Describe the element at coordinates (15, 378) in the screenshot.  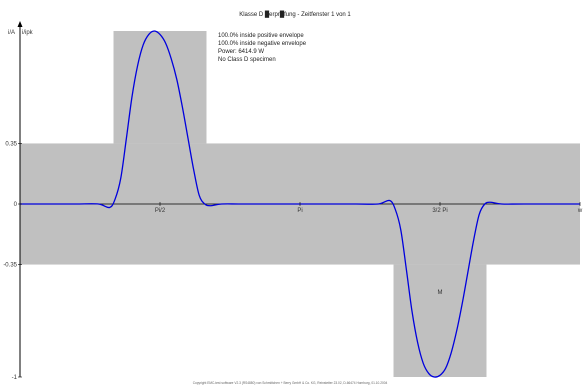
I see `y-tick-label-3: -1` at that location.